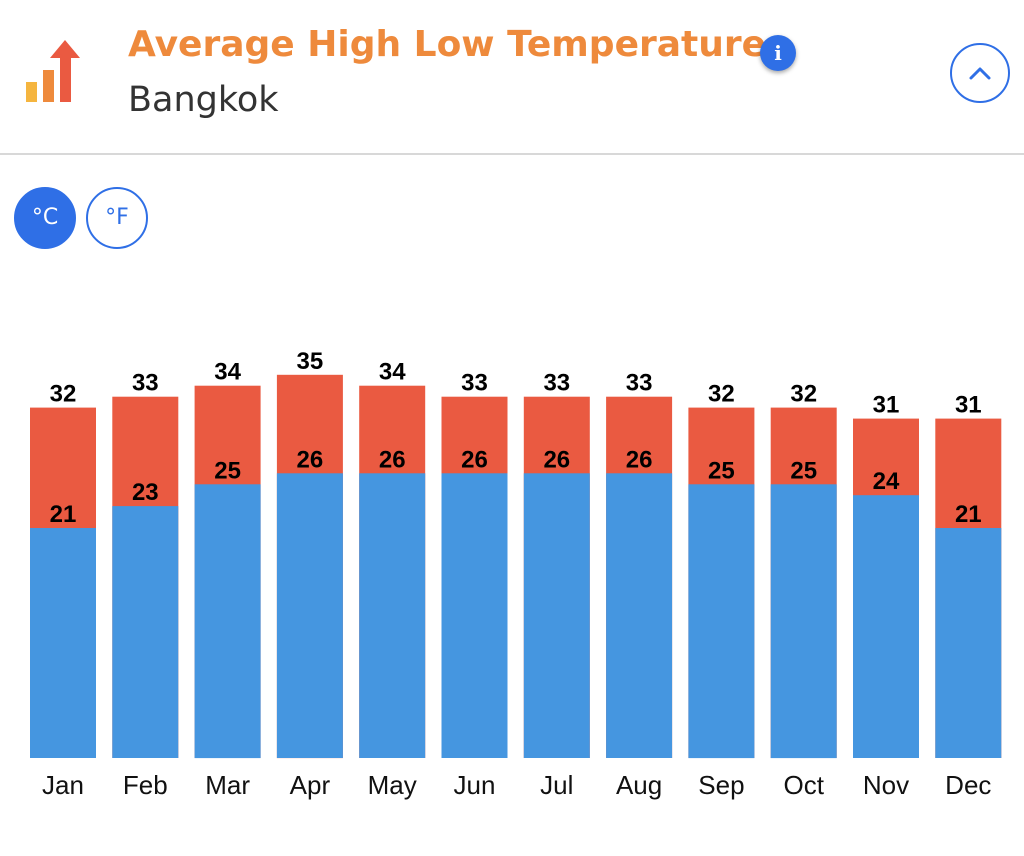 This screenshot has width=1024, height=856. What do you see at coordinates (803, 394) in the screenshot?
I see `high-value-label-oct: 32` at bounding box center [803, 394].